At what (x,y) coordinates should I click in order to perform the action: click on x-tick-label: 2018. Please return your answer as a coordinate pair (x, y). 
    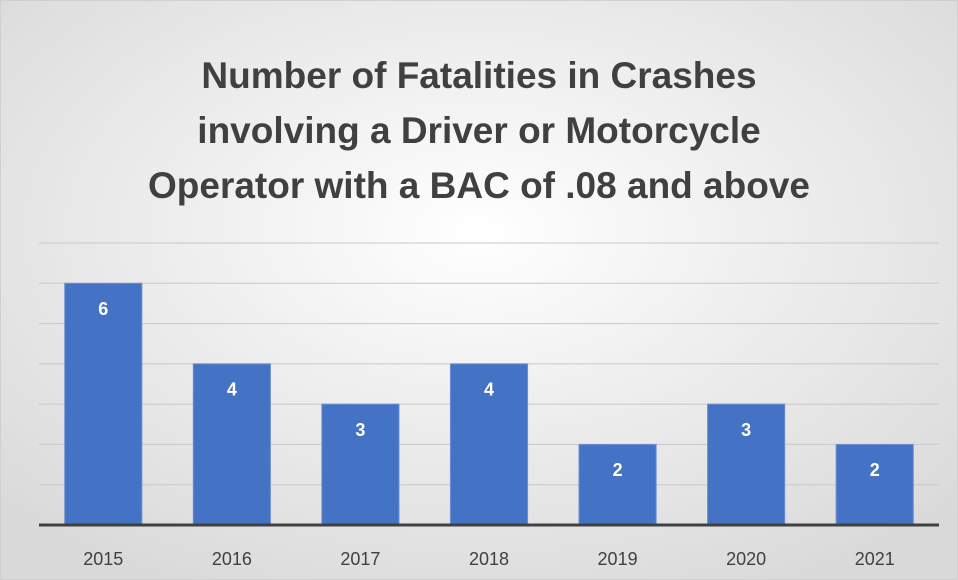
    Looking at the image, I should click on (489, 559).